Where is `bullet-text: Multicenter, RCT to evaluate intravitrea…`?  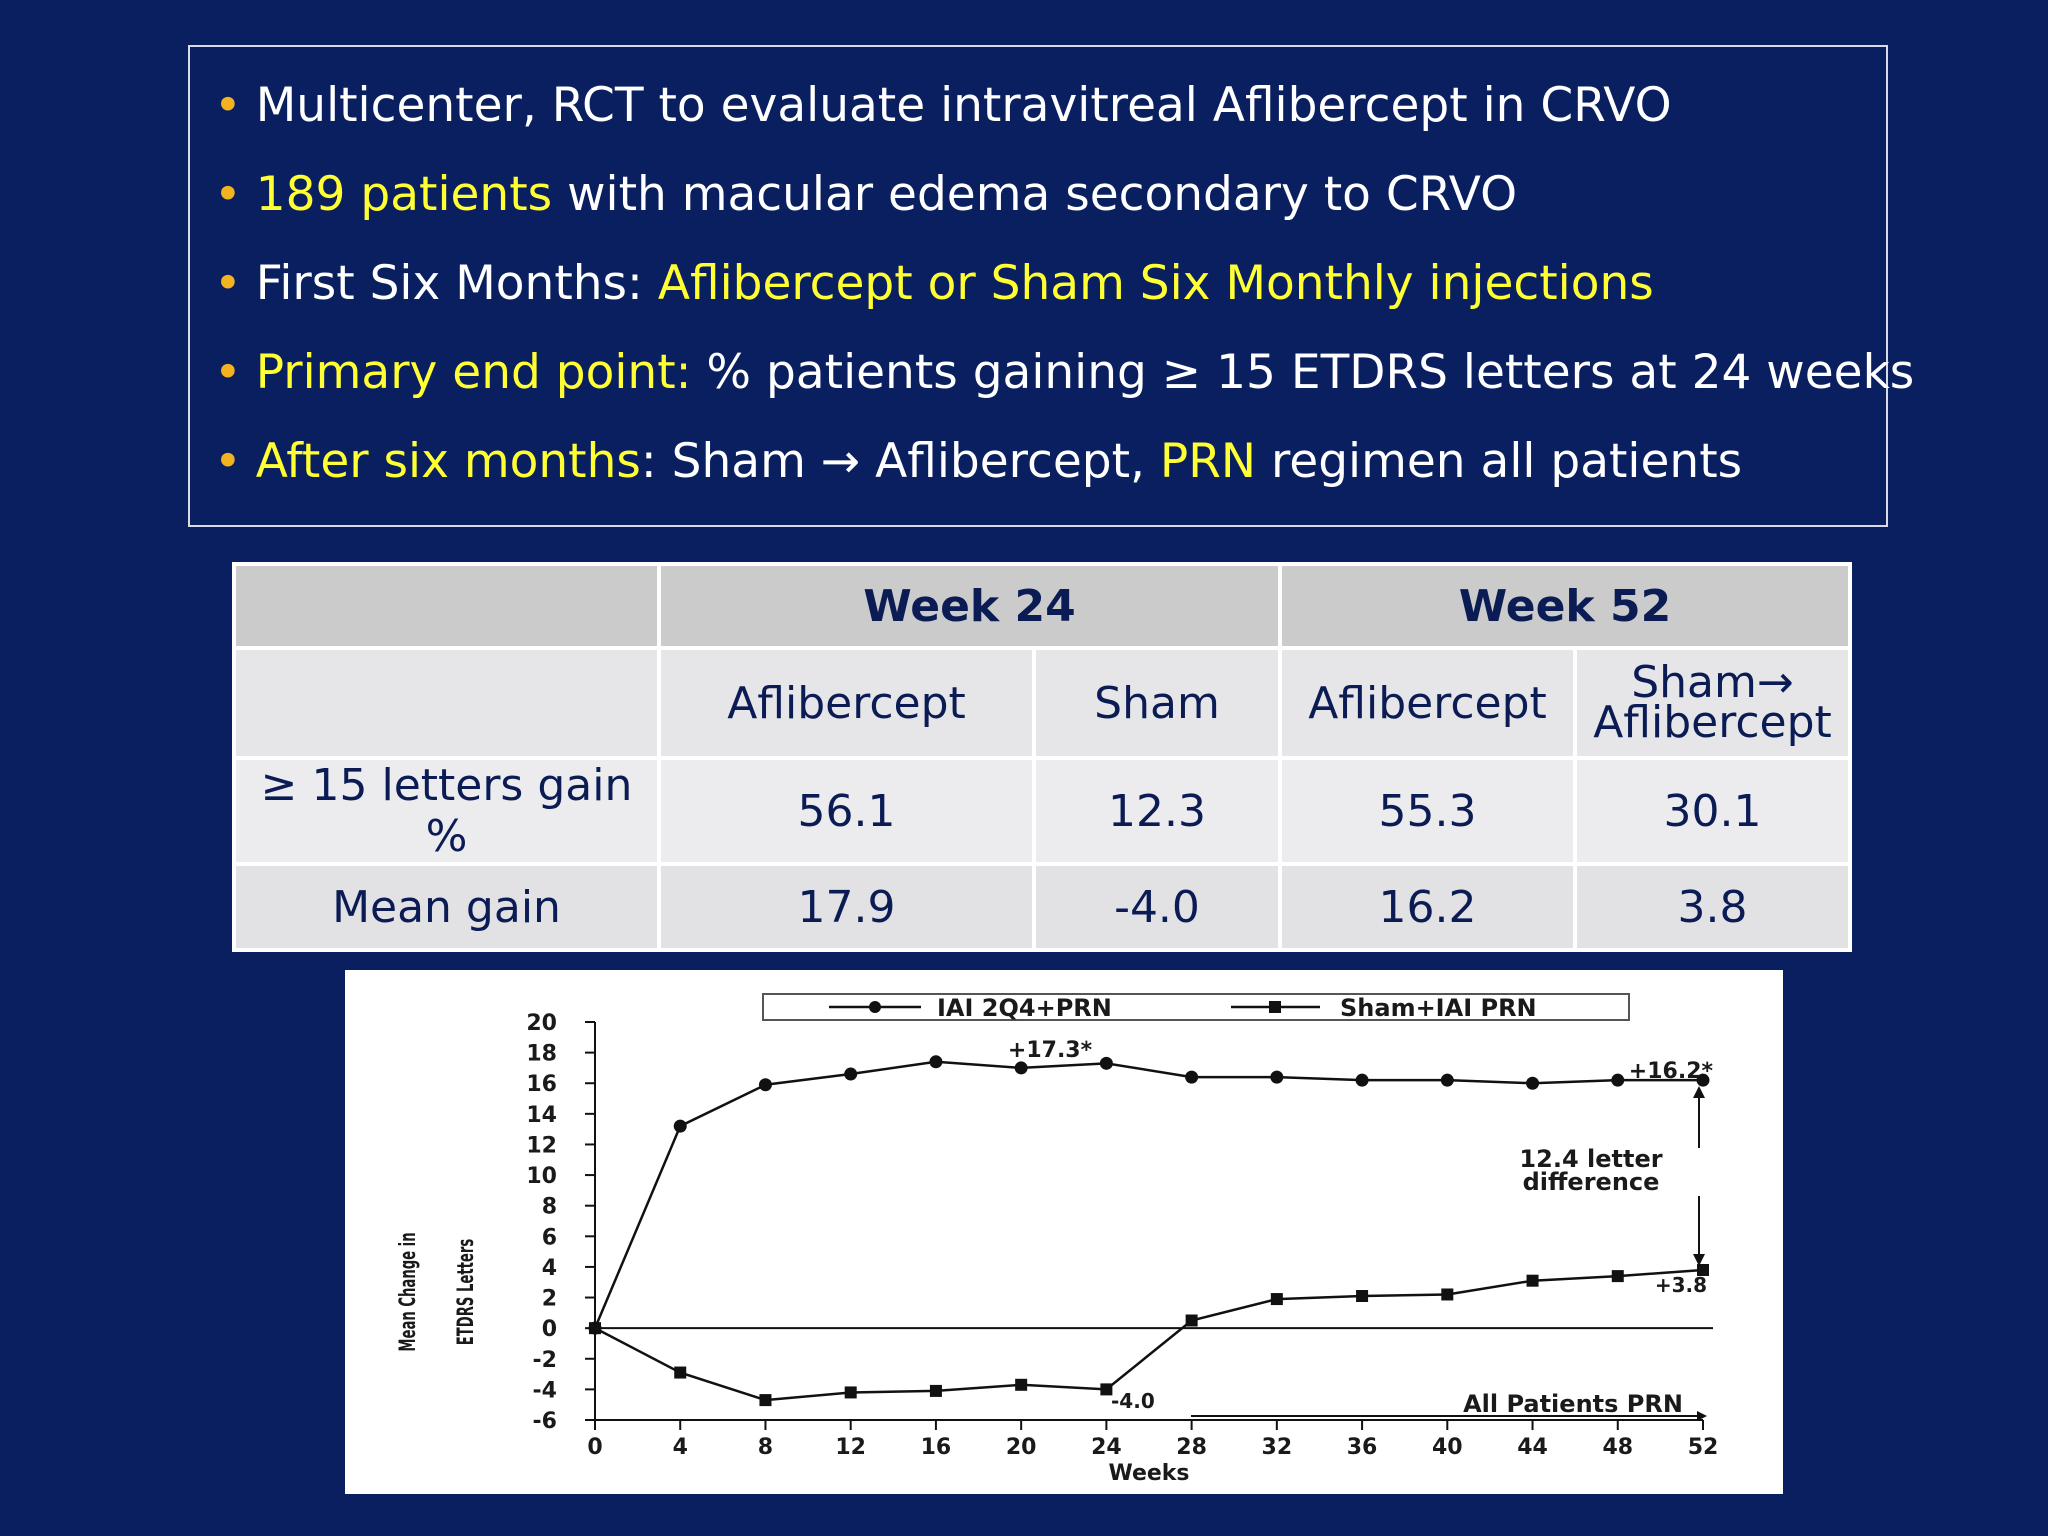 bullet-text: Multicenter, RCT to evaluate intravitrea… is located at coordinates (963, 105).